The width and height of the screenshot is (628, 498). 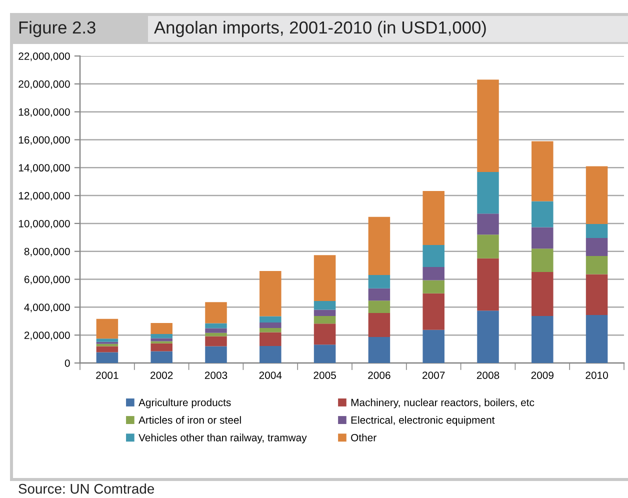 What do you see at coordinates (222, 439) in the screenshot?
I see `legend-label: Vehicles other than railway, tramway` at bounding box center [222, 439].